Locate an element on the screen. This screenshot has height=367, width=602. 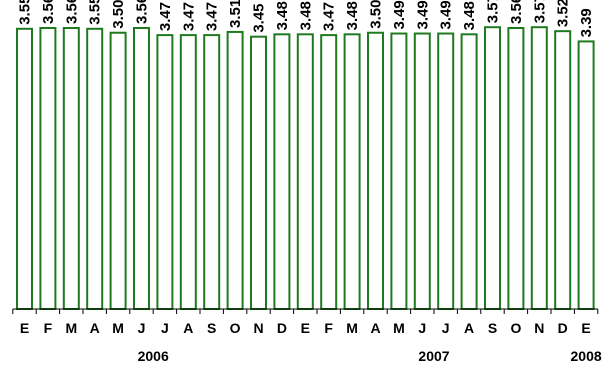
data-label: 3.52 is located at coordinates (563, 13).